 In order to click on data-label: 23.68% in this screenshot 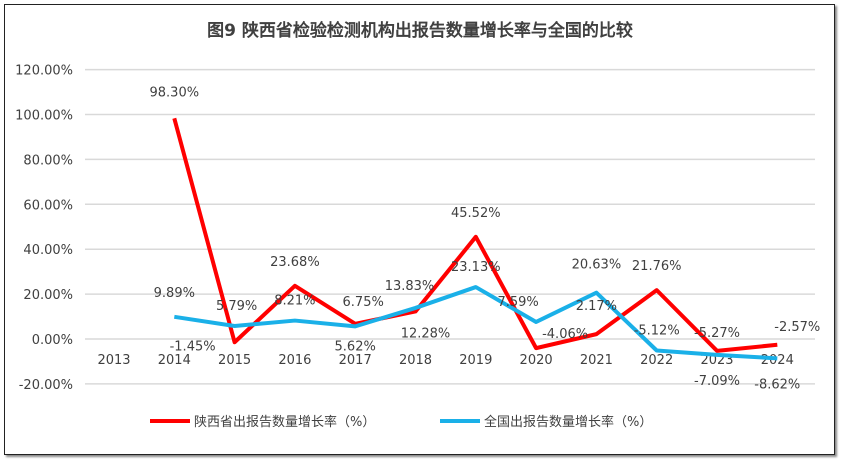, I will do `click(295, 262)`.